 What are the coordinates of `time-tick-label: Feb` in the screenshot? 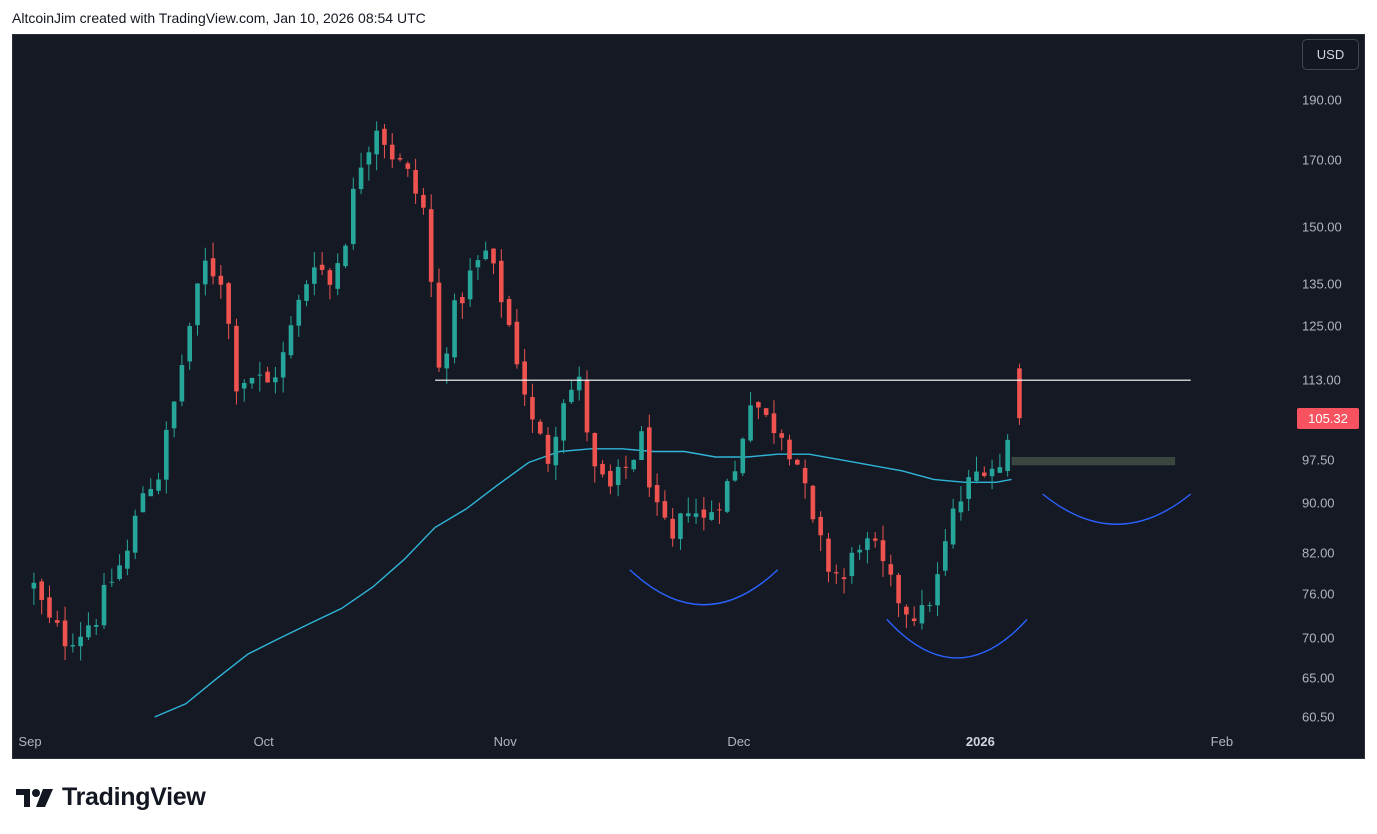 It's located at (1222, 741).